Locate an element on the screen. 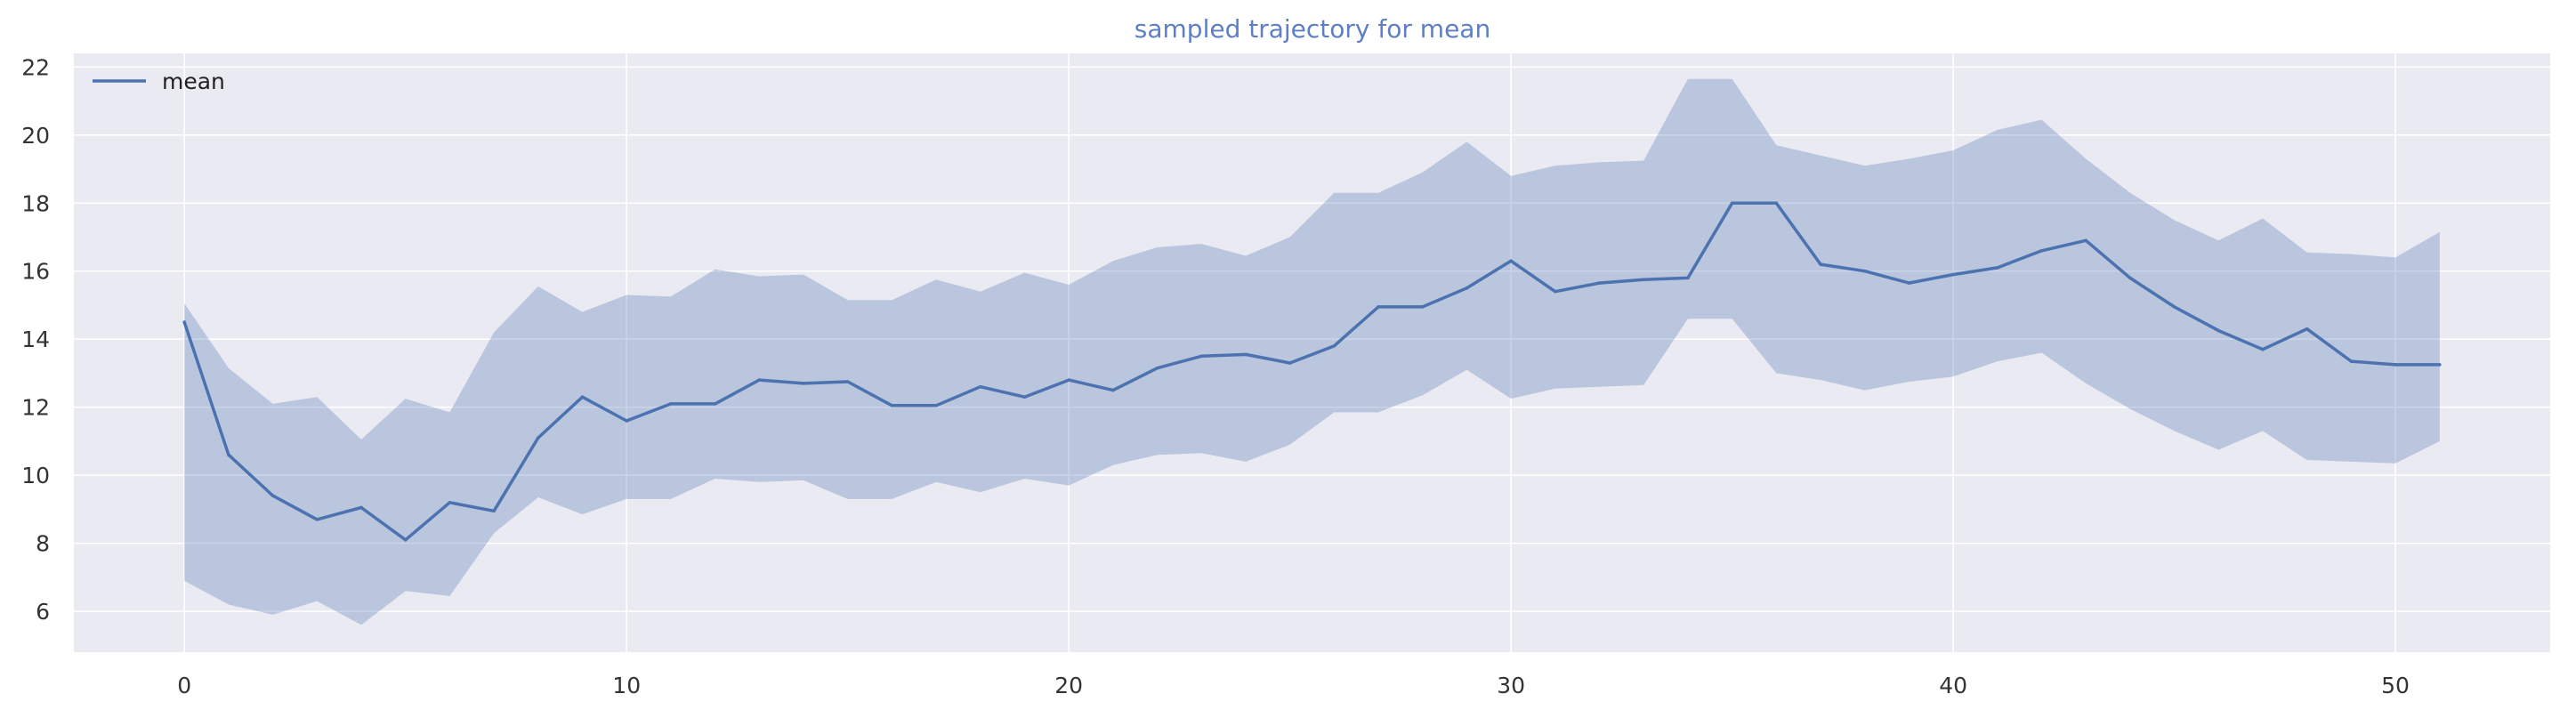 The height and width of the screenshot is (718, 2576). y-tick-label: 6 is located at coordinates (43, 612).